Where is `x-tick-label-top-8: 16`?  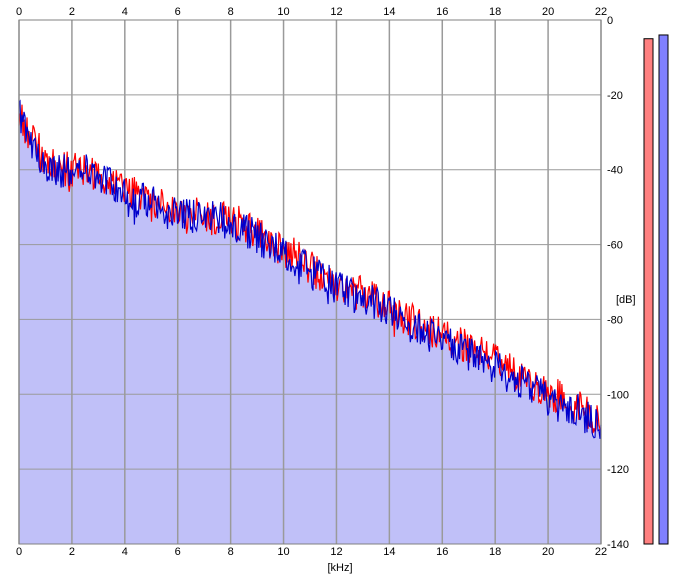
x-tick-label-top-8: 16 is located at coordinates (442, 12).